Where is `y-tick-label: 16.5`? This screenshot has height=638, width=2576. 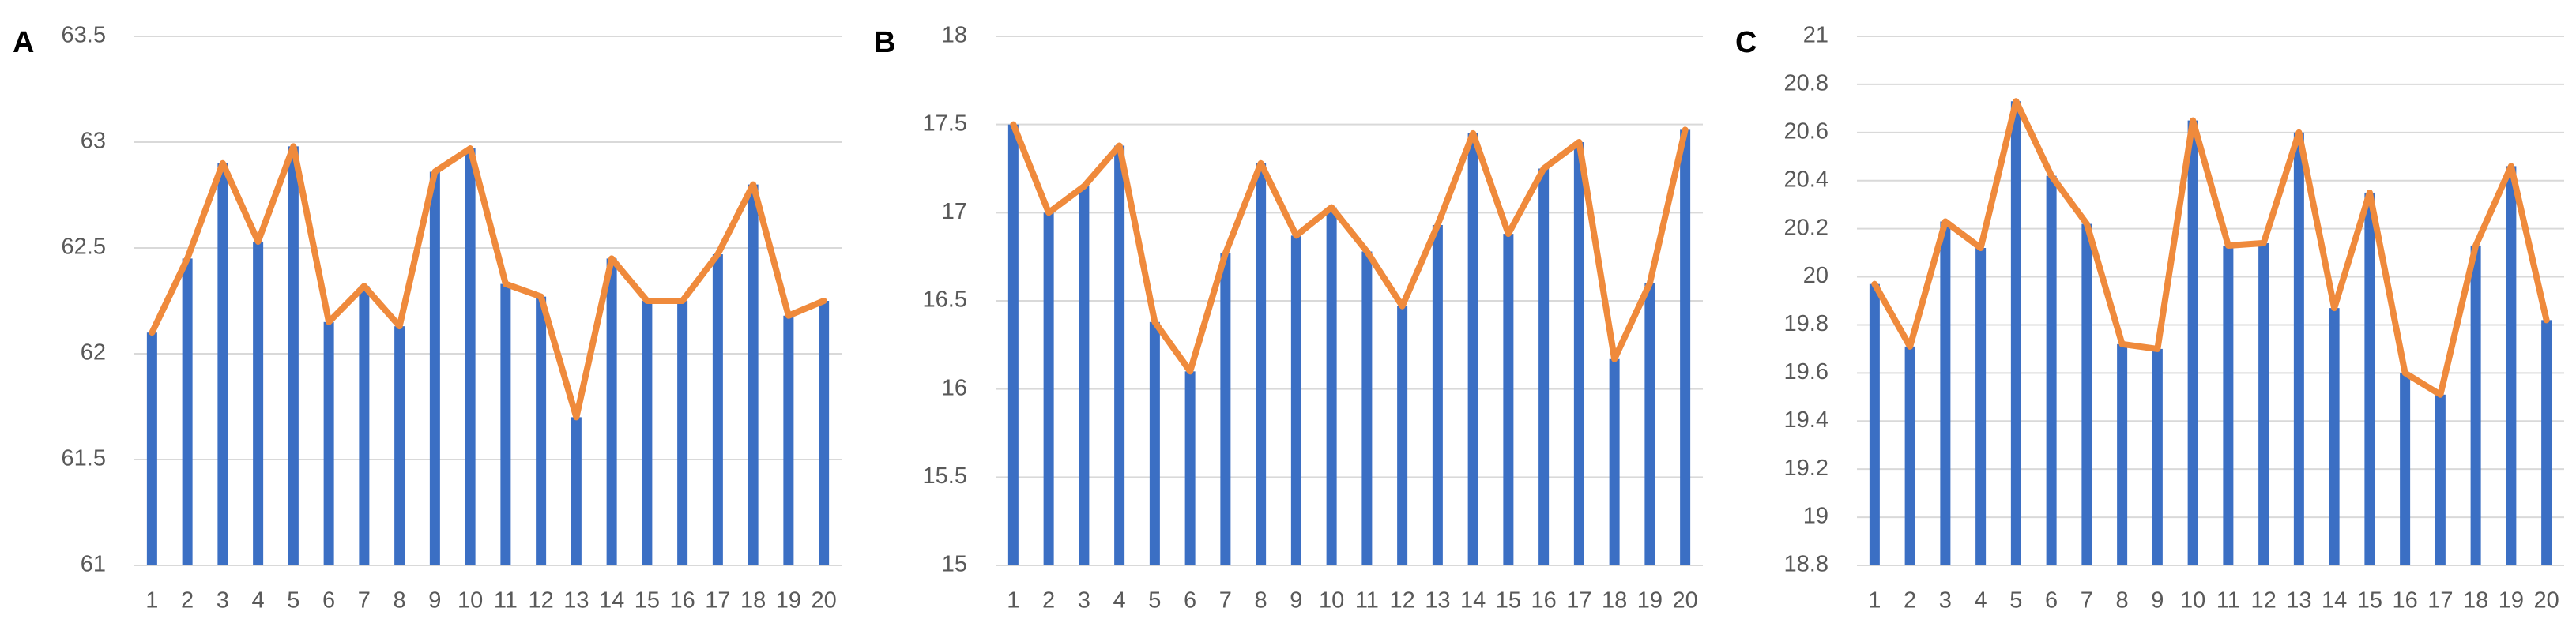
y-tick-label: 16.5 is located at coordinates (945, 300).